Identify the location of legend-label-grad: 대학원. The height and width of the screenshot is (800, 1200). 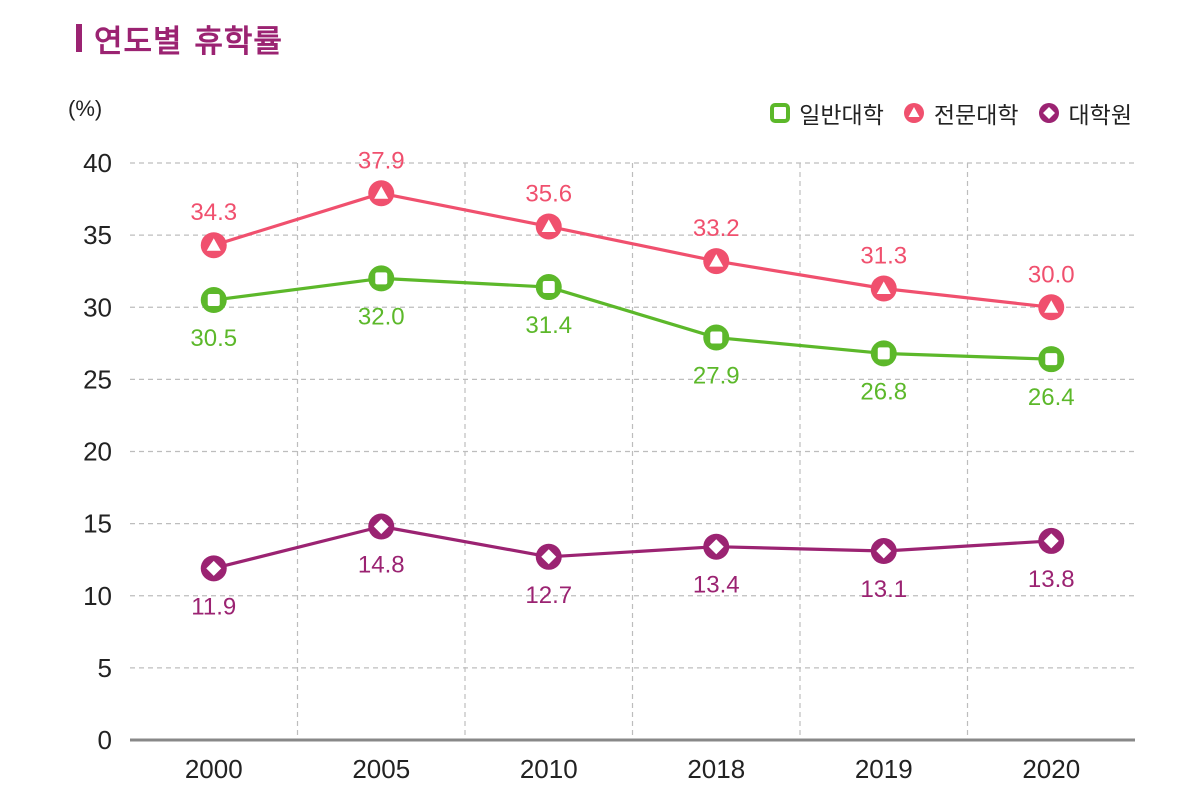
(1100, 116).